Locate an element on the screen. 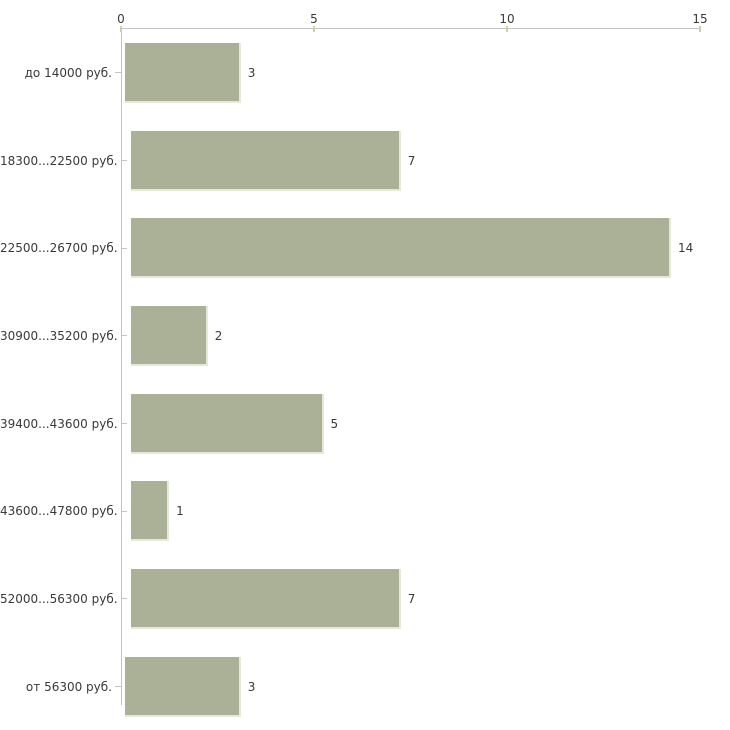 This screenshot has height=730, width=730. category-label: 43600...47800 руб. is located at coordinates (59, 511).